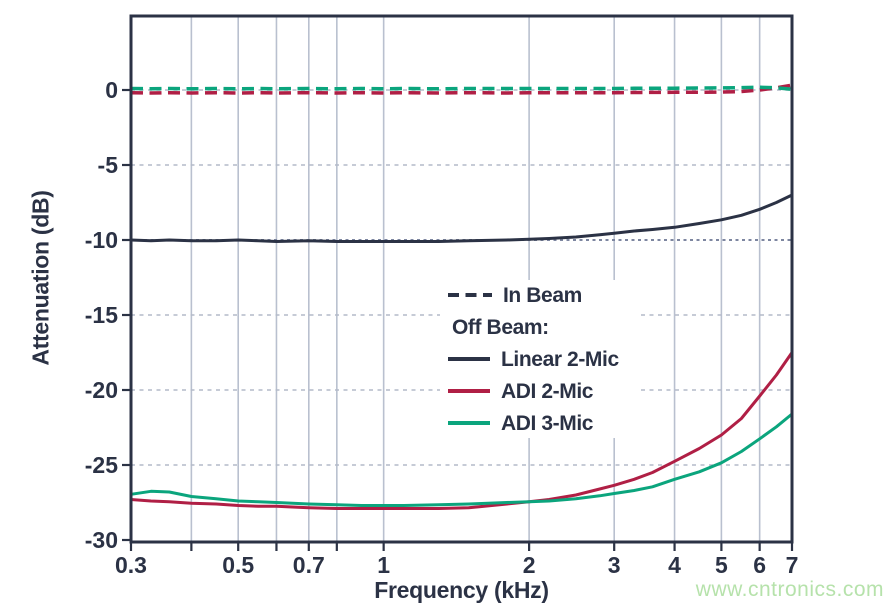 This screenshot has width=888, height=613. I want to click on y-tick-label: 0, so click(111, 90).